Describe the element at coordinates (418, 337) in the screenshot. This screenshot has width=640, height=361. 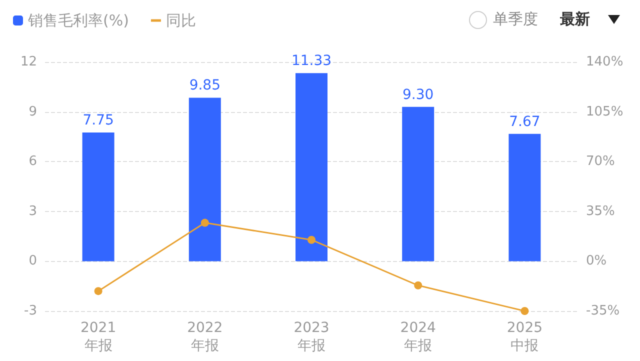
I see `x-tick-label: 2024 年报` at that location.